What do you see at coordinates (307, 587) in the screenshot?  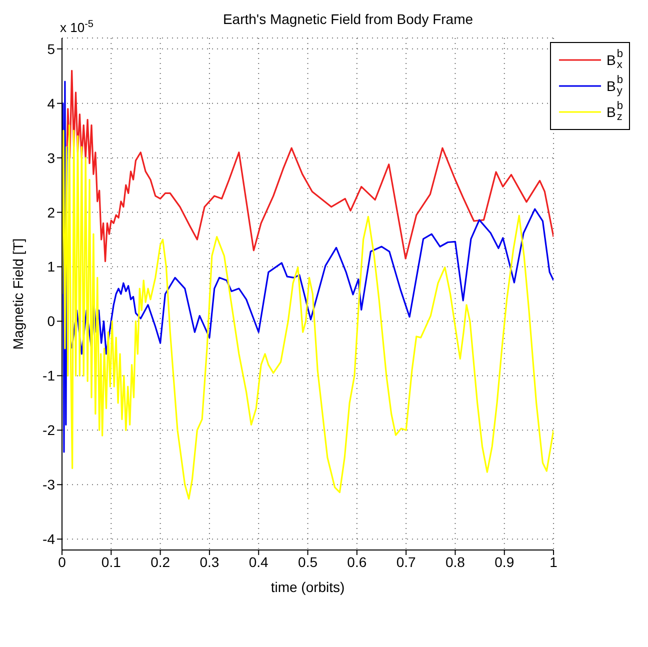 I see `x-axis-title: time (orbits)` at bounding box center [307, 587].